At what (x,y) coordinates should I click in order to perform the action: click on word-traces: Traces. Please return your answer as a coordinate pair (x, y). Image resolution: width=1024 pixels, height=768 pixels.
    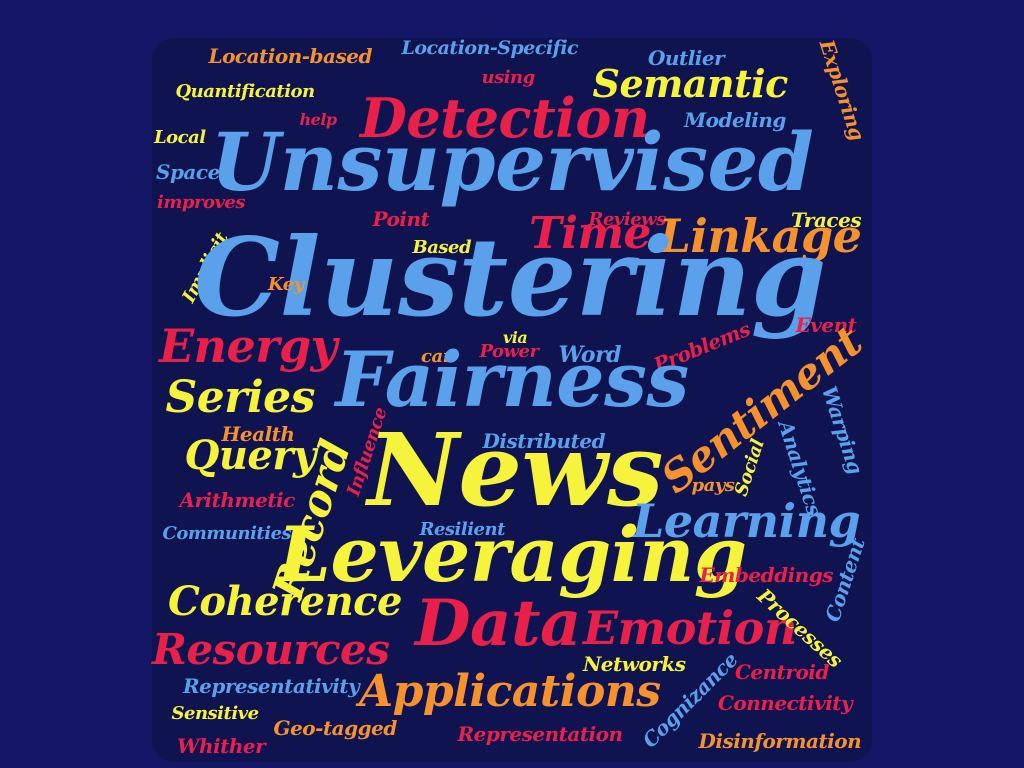
    Looking at the image, I should click on (826, 220).